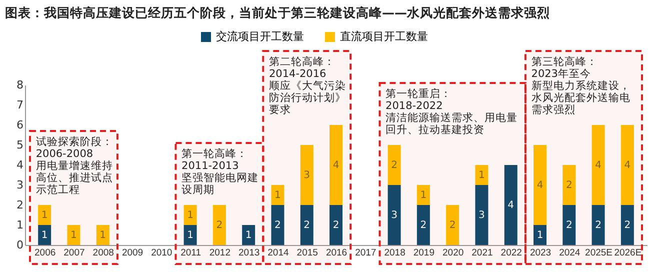  I want to click on x-tick-label: 2012, so click(219, 253).